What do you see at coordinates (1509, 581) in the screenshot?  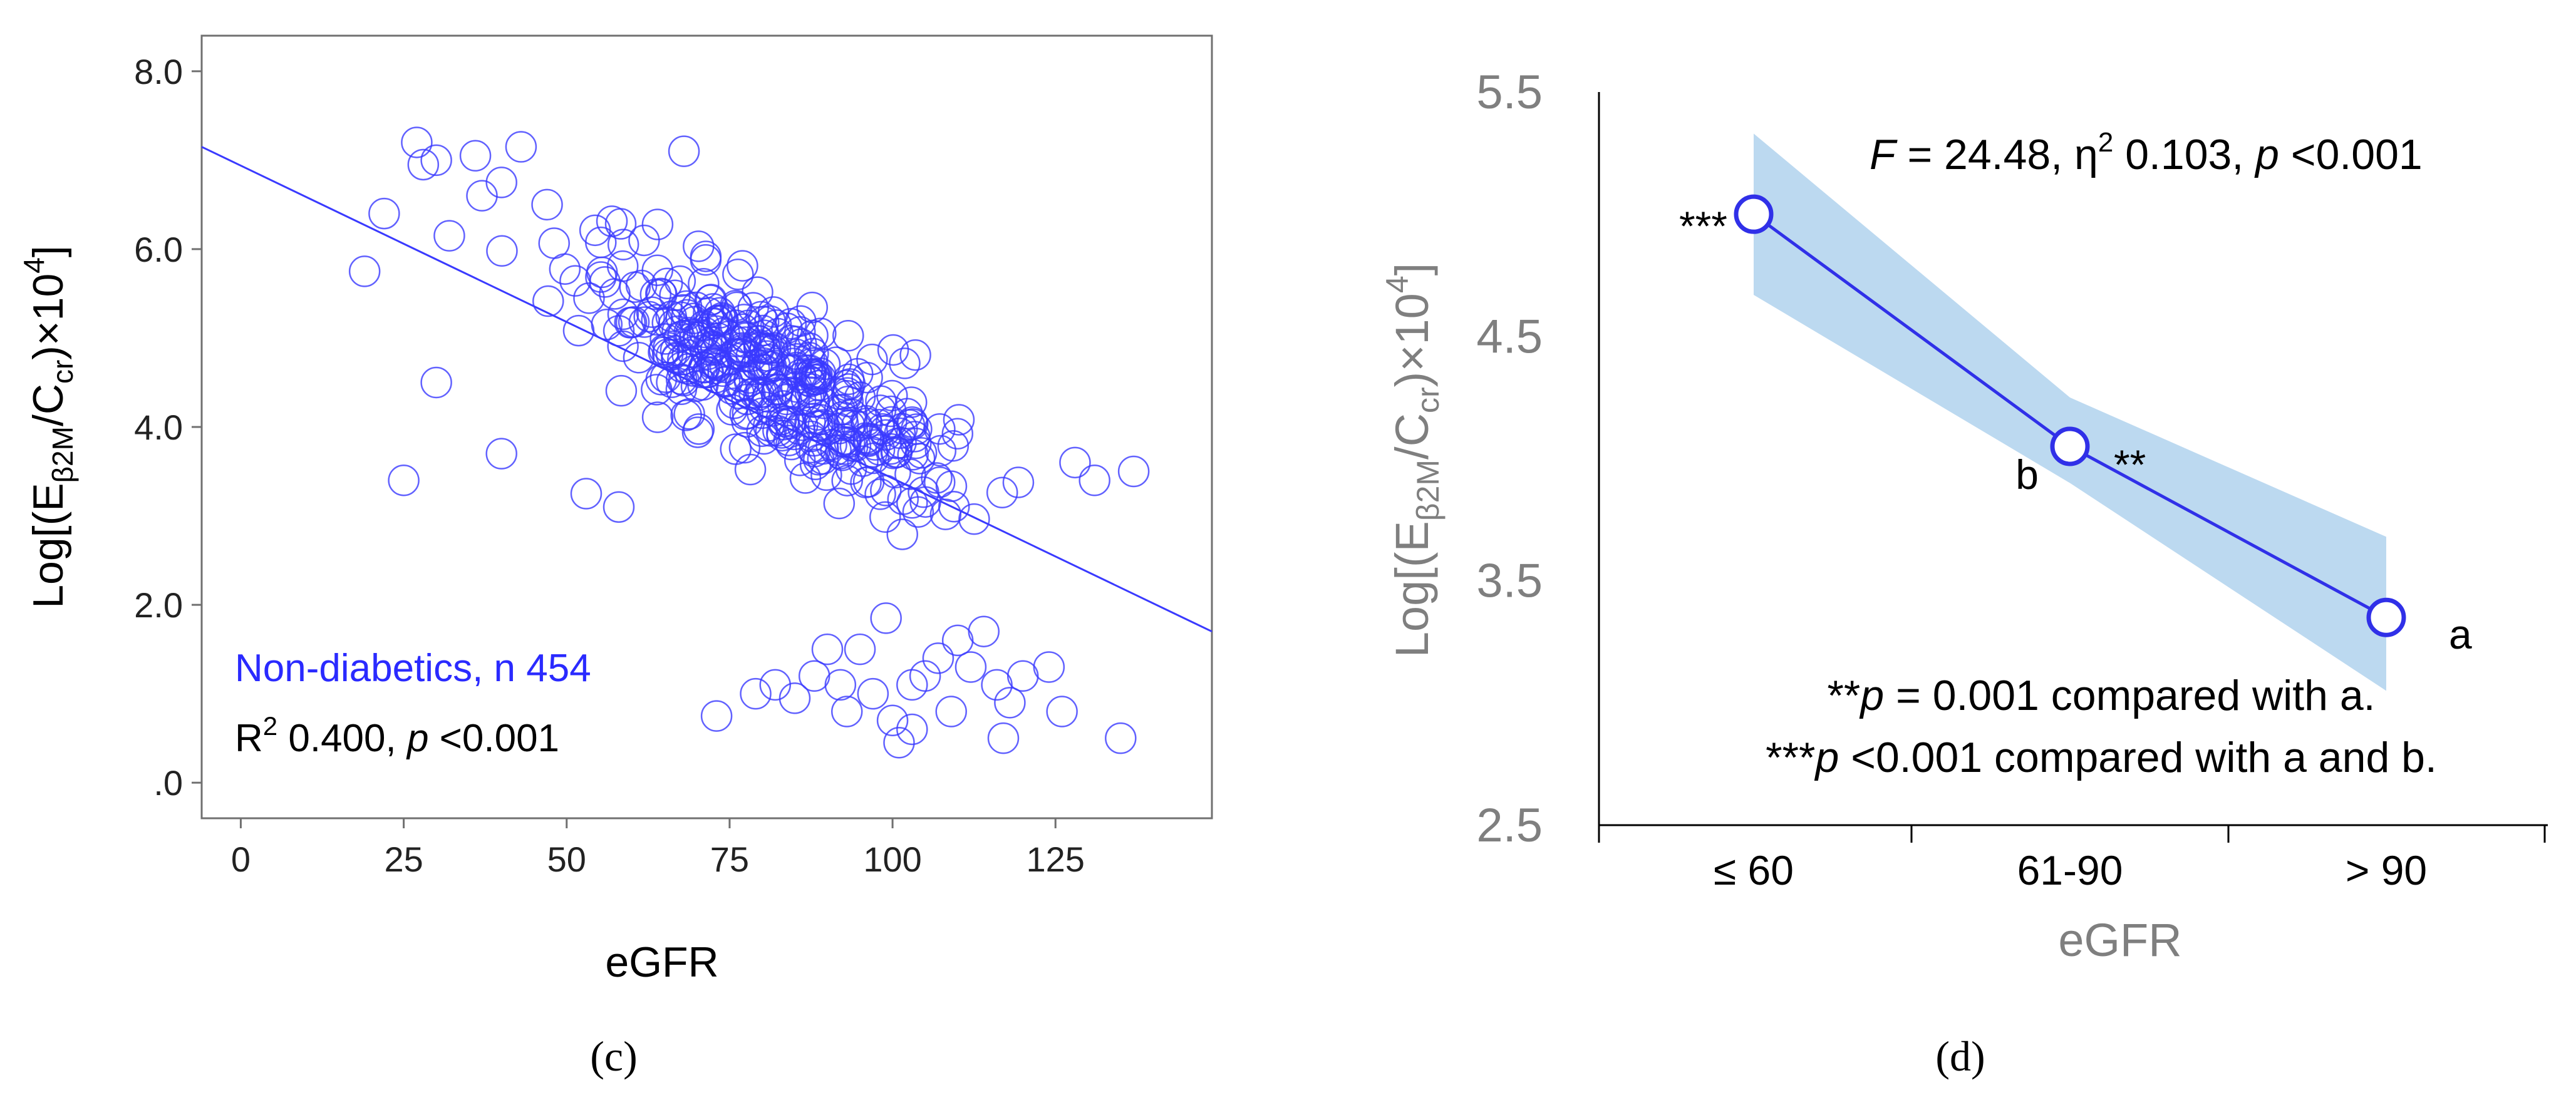 I see `panel-d-y-tick-label: 3.5` at bounding box center [1509, 581].